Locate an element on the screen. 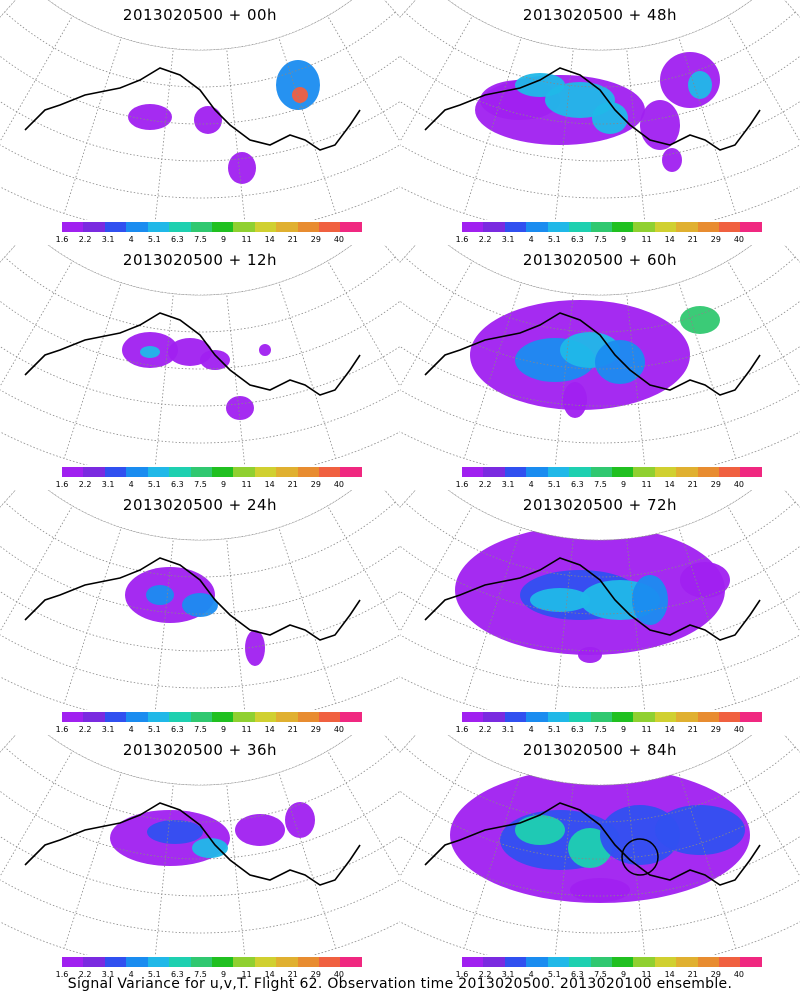 The image size is (800, 1000). graticule is located at coordinates (600, 845).